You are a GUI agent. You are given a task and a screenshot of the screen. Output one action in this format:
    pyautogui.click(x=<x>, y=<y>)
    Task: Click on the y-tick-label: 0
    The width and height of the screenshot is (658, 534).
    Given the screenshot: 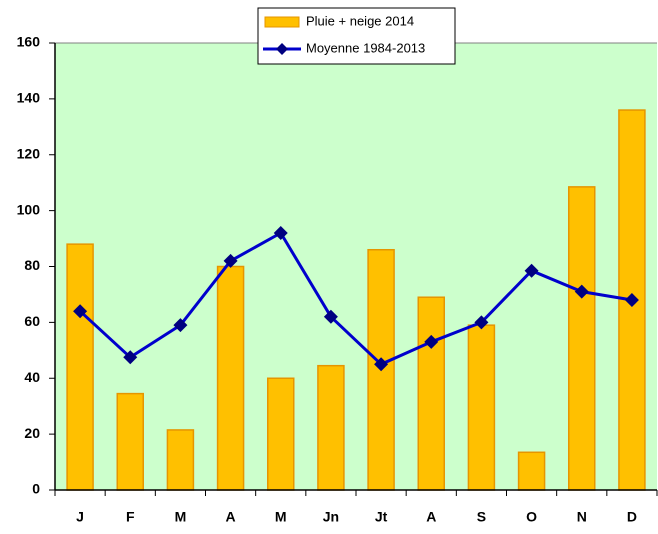 What is the action you would take?
    pyautogui.click(x=36, y=489)
    